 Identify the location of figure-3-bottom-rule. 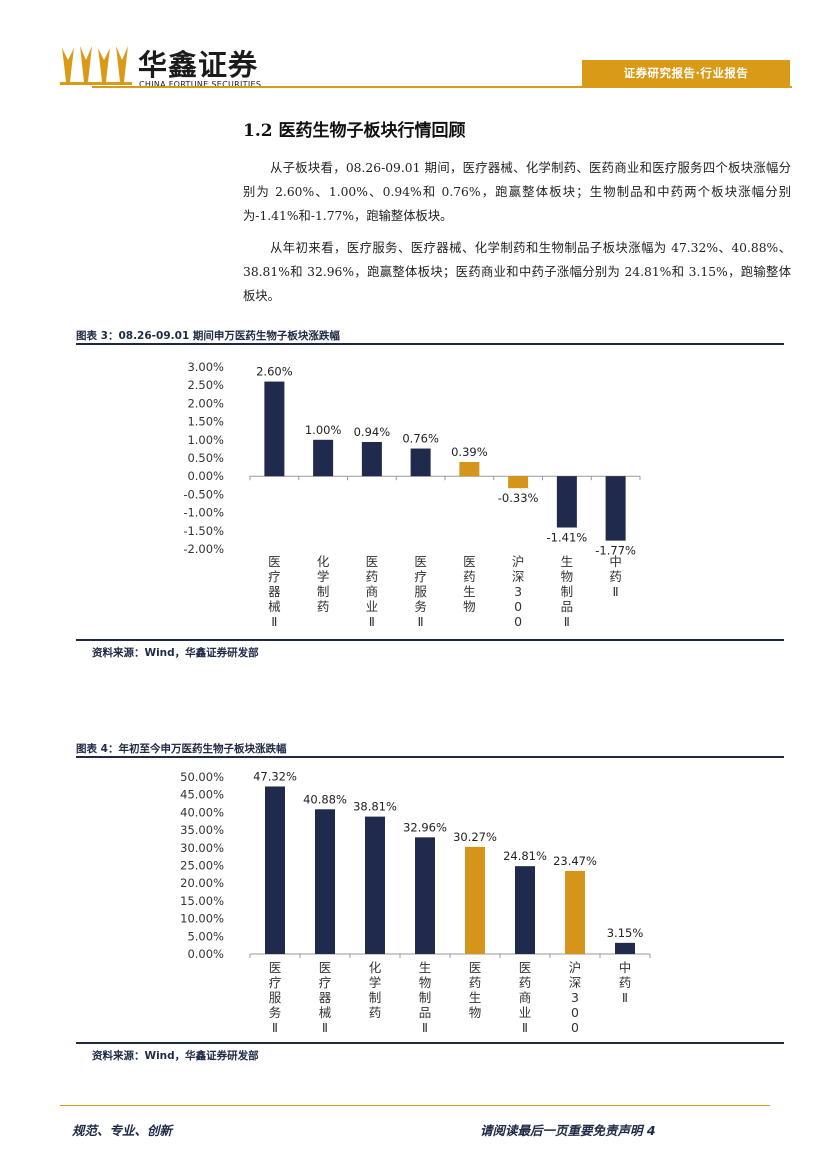
(430, 640).